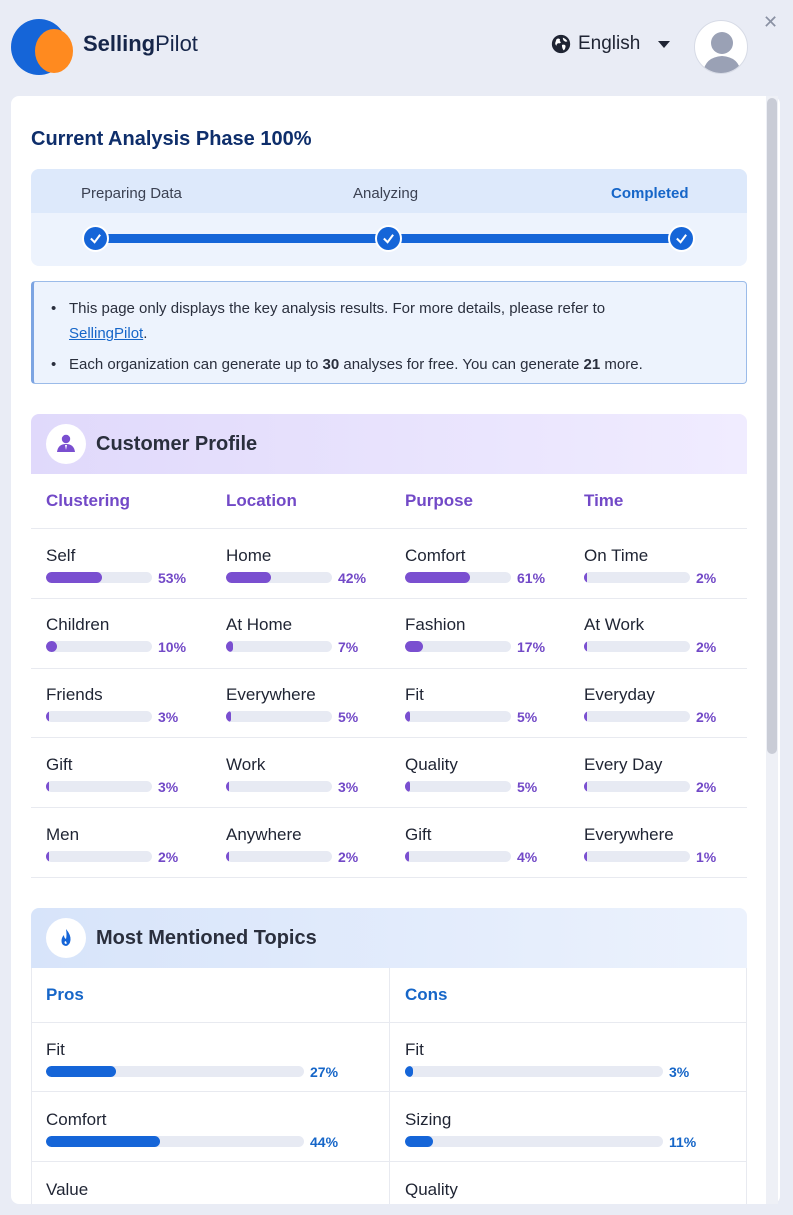 The image size is (793, 1215). I want to click on topics-column-divider, so click(389, 1086).